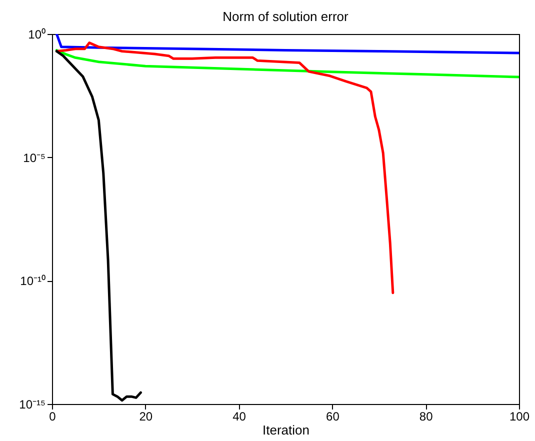 Image resolution: width=535 pixels, height=441 pixels. What do you see at coordinates (32, 405) in the screenshot?
I see `y-tick-label: 10⁻¹⁵` at bounding box center [32, 405].